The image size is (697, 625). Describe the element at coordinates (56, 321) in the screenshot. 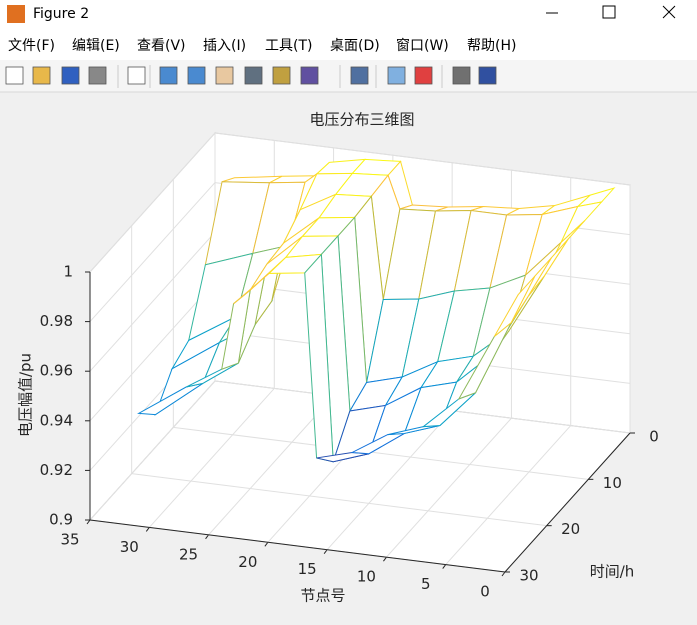

I see `z-tick-label: 0.98` at that location.